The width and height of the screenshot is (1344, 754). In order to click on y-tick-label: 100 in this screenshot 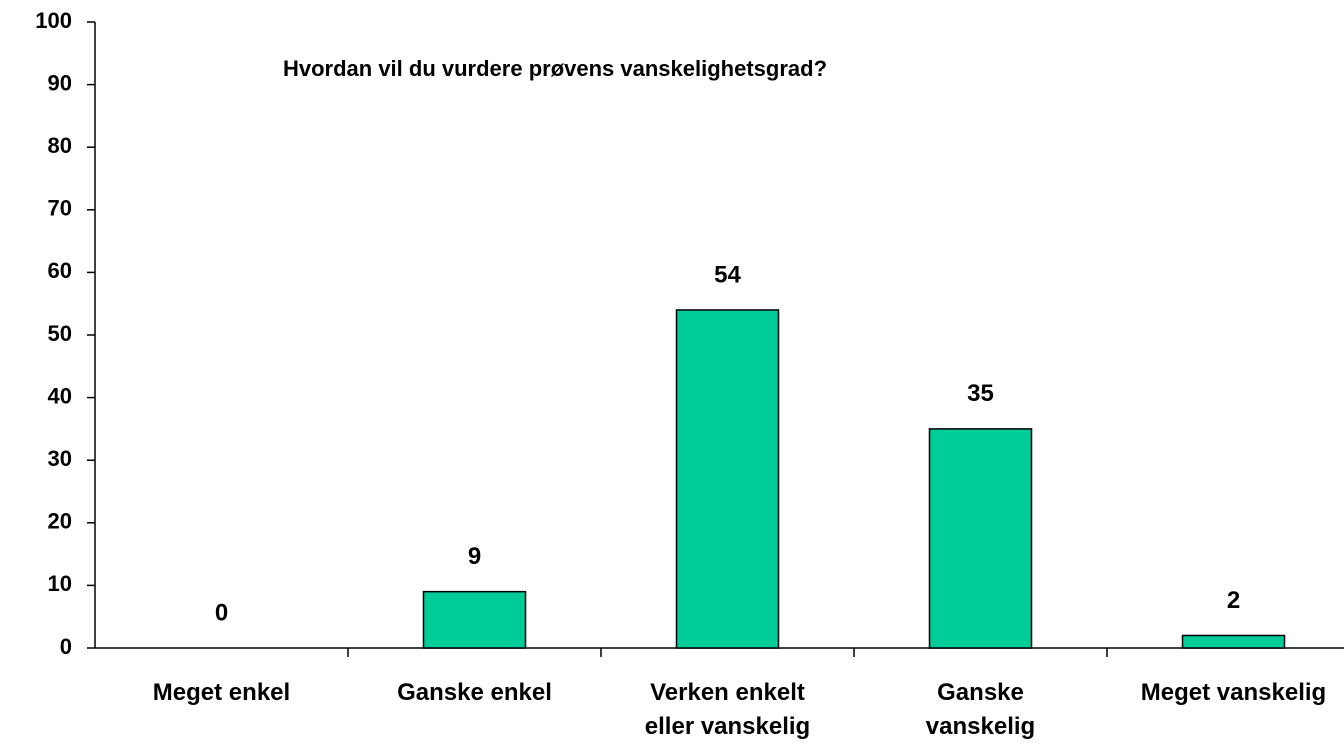, I will do `click(53, 20)`.